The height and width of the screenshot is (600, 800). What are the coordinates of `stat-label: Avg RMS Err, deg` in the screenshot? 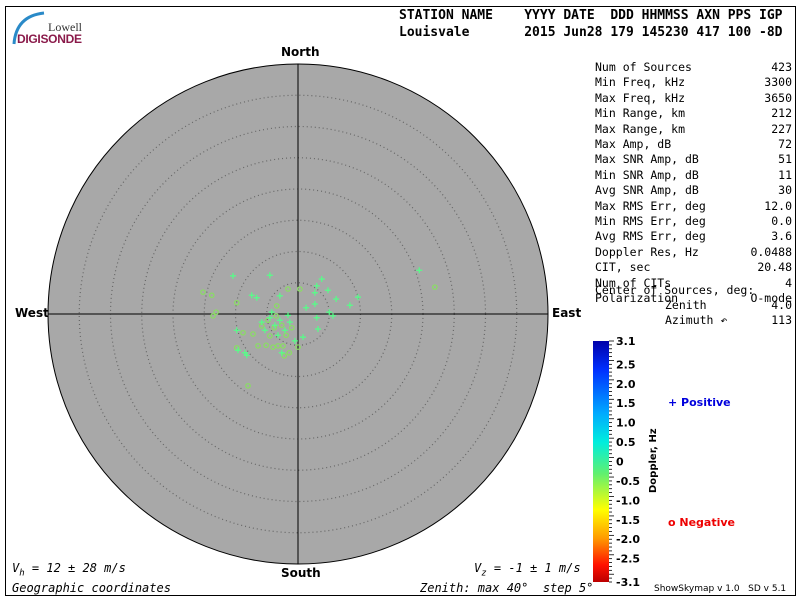 It's located at (650, 236).